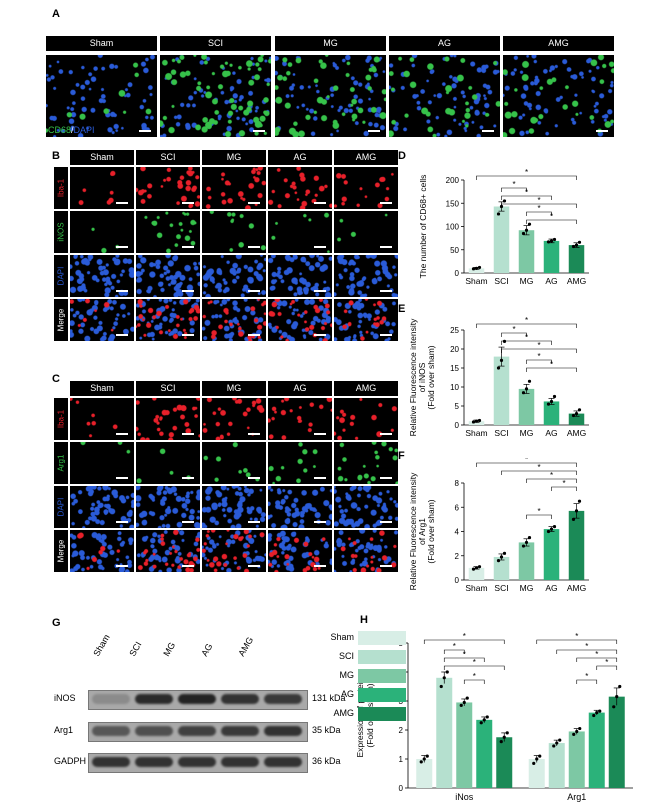 Image resolution: width=669 pixels, height=809 pixels. What do you see at coordinates (364, 620) in the screenshot?
I see `panel-label-h: H` at bounding box center [364, 620].